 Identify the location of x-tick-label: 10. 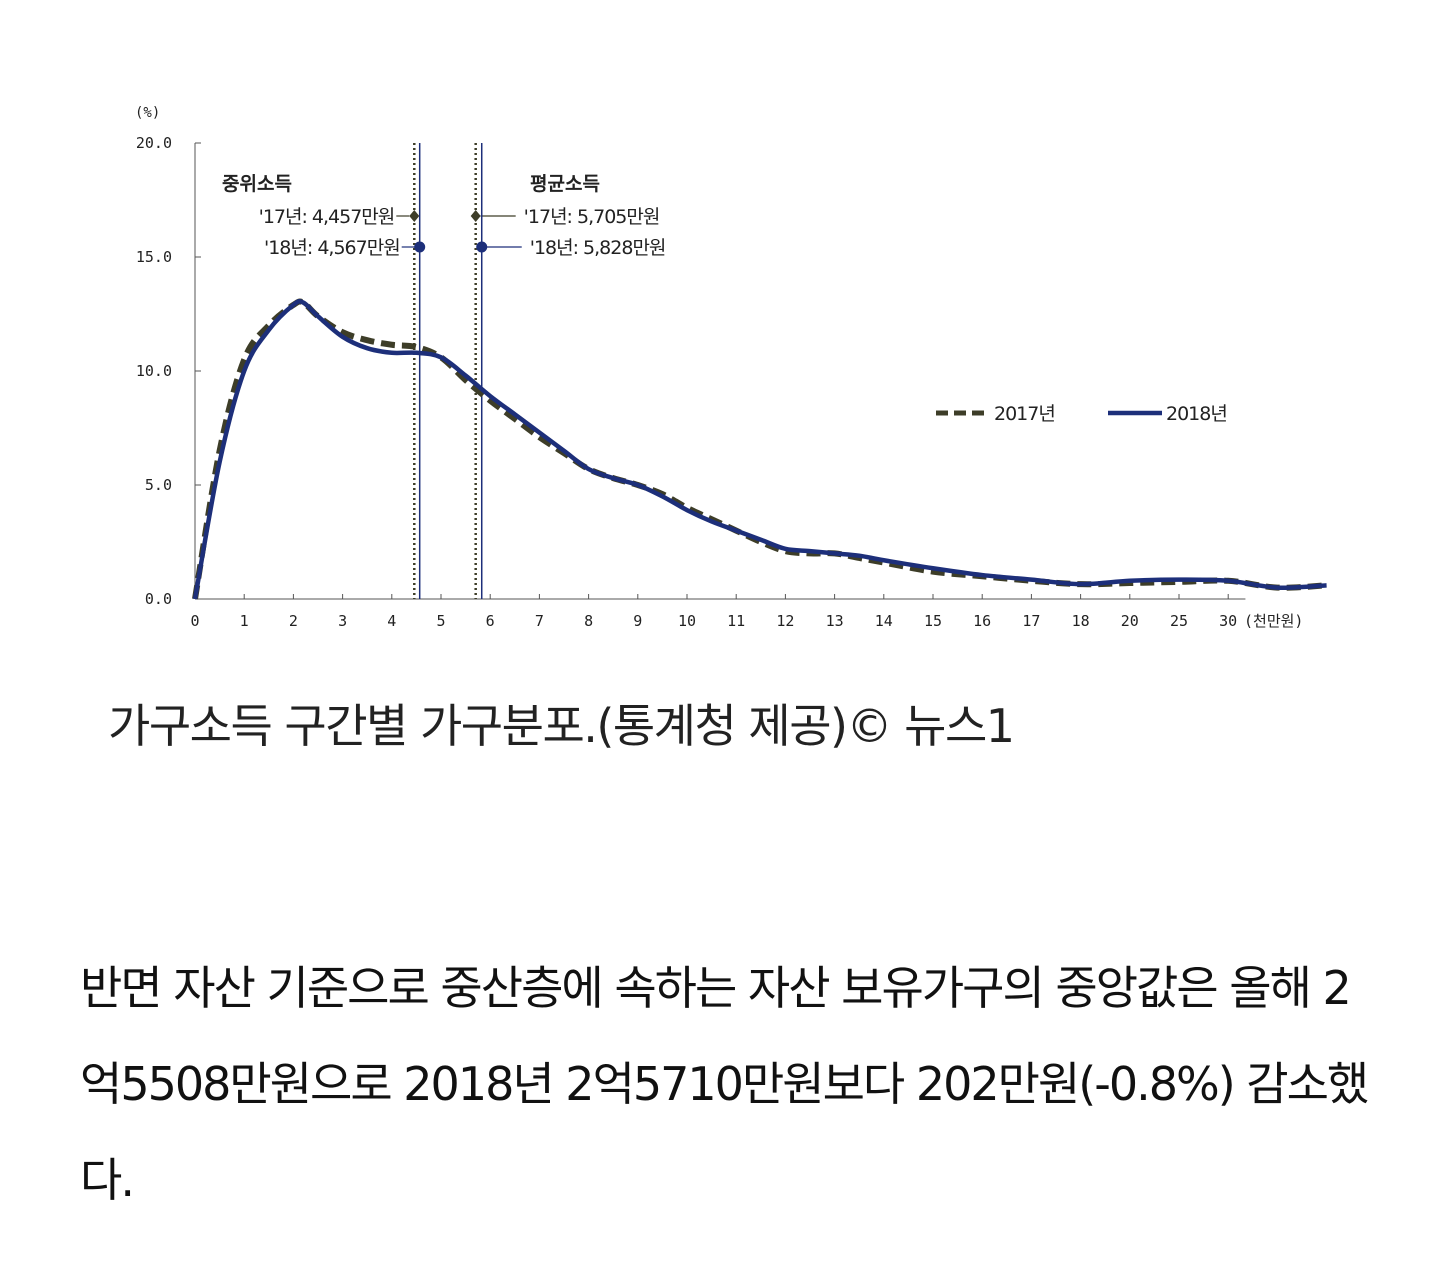
(687, 621).